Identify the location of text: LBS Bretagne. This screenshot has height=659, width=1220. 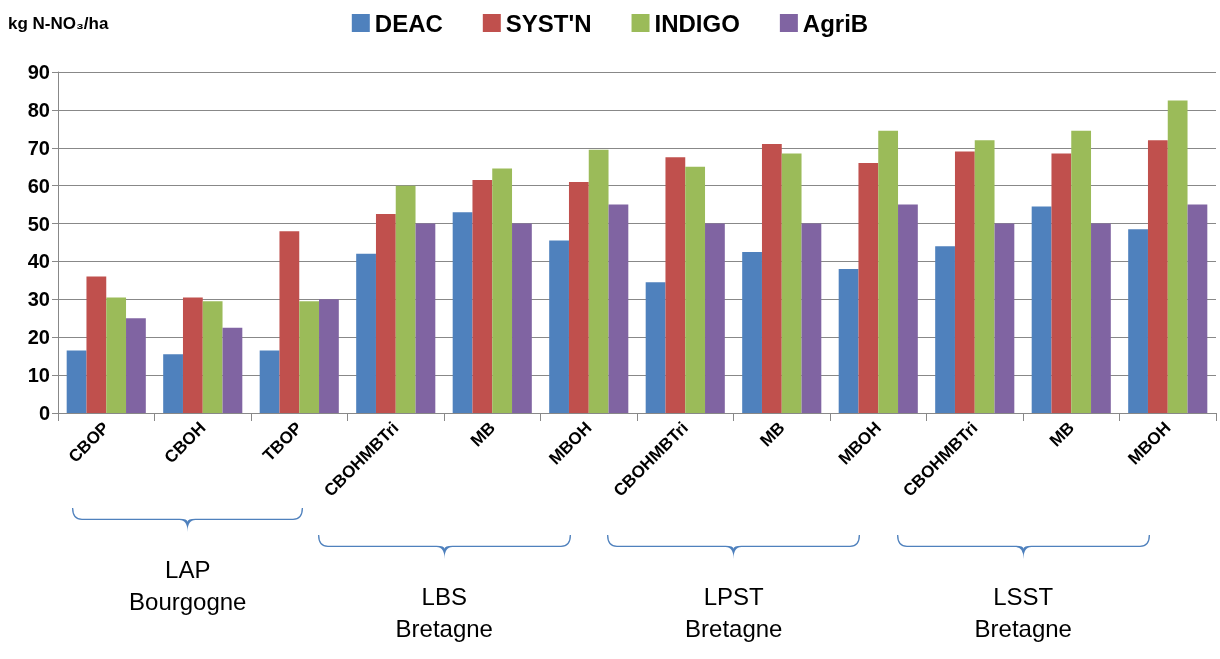
(444, 613).